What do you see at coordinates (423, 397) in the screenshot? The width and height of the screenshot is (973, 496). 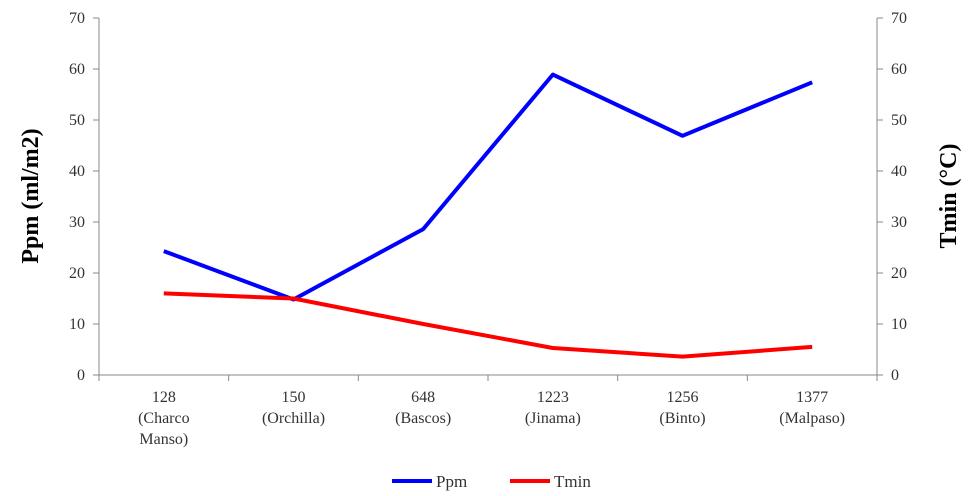 I see `x-tick-label-line: 648` at bounding box center [423, 397].